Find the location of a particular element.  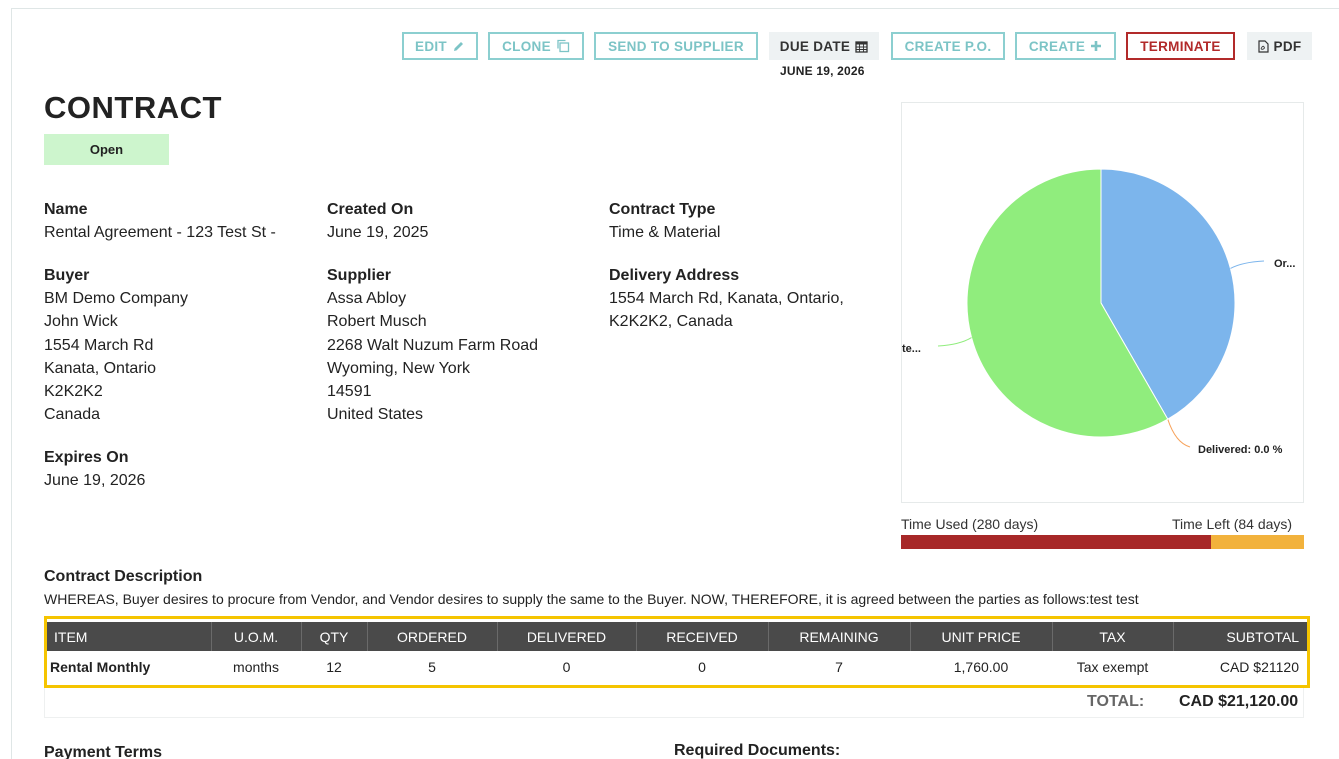

due-date-label: DUE DATE is located at coordinates (815, 46).